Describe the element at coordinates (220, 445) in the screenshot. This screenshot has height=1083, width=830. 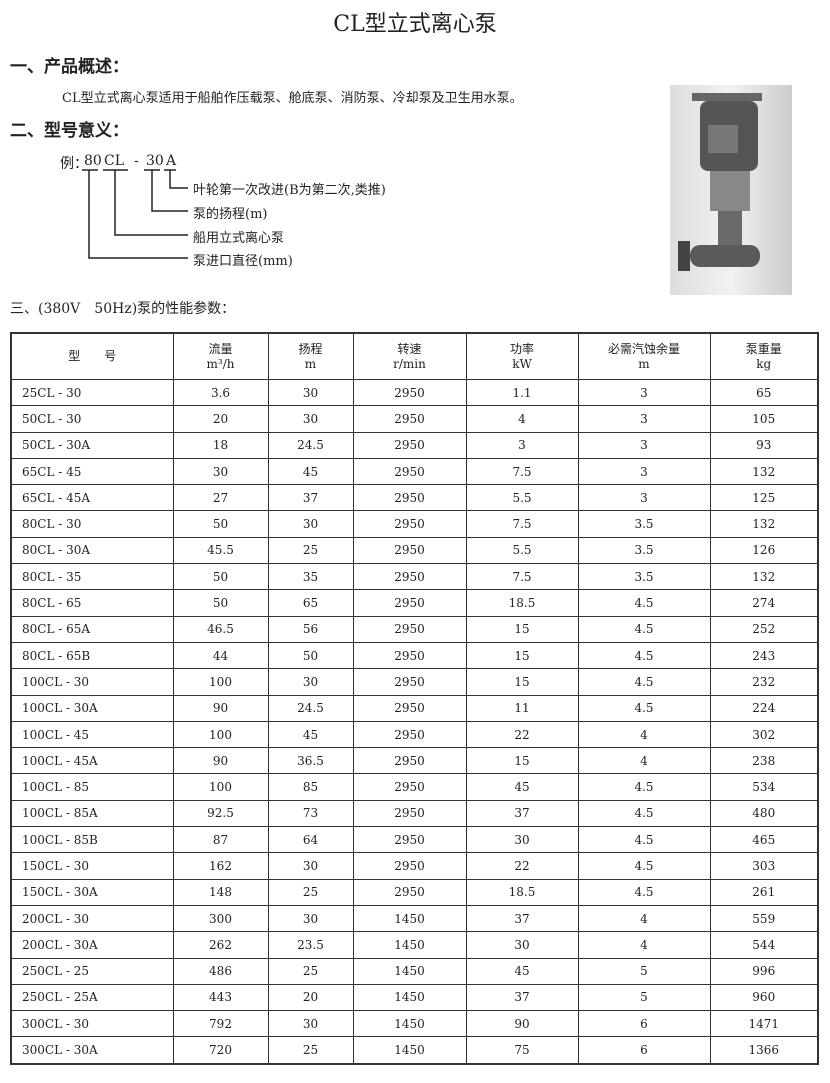
I see `table-cell: 18` at that location.